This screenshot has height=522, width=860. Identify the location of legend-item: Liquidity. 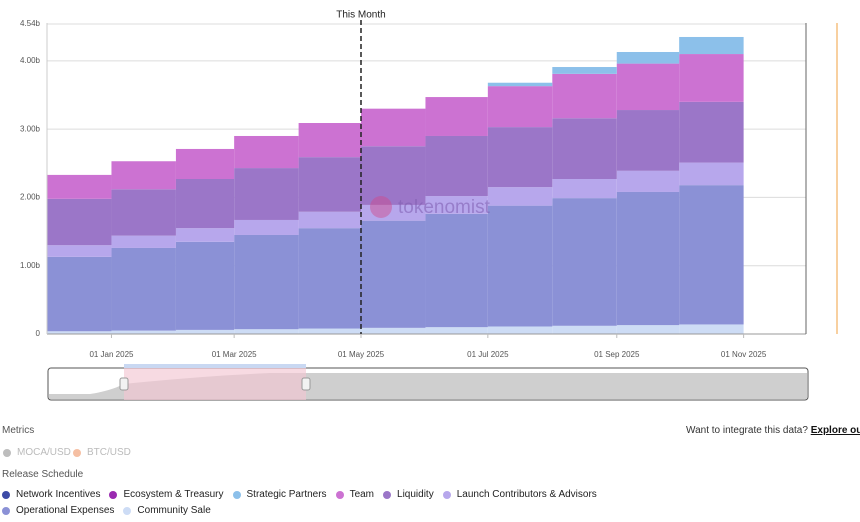
(408, 494).